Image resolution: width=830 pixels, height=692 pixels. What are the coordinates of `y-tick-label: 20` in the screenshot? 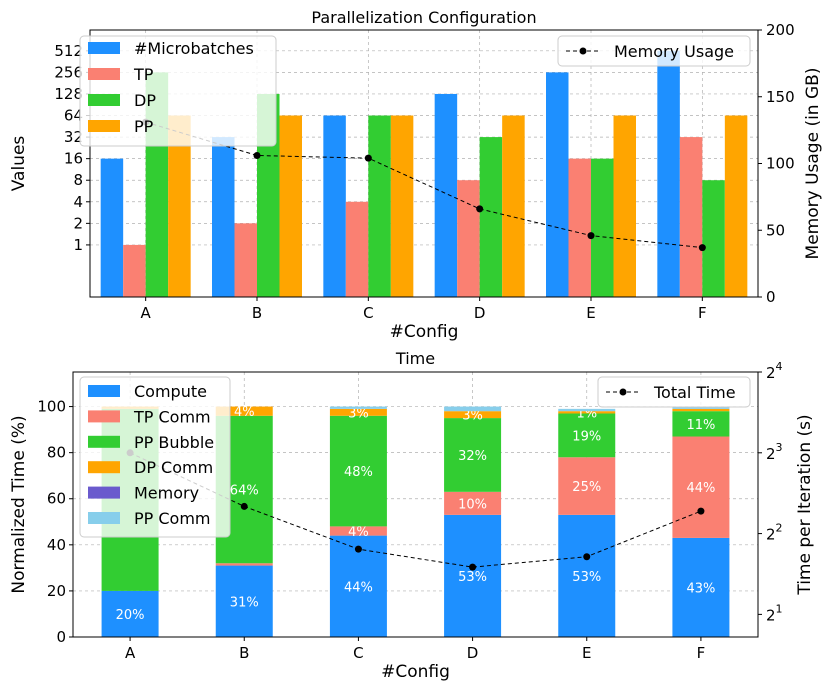 It's located at (56, 591).